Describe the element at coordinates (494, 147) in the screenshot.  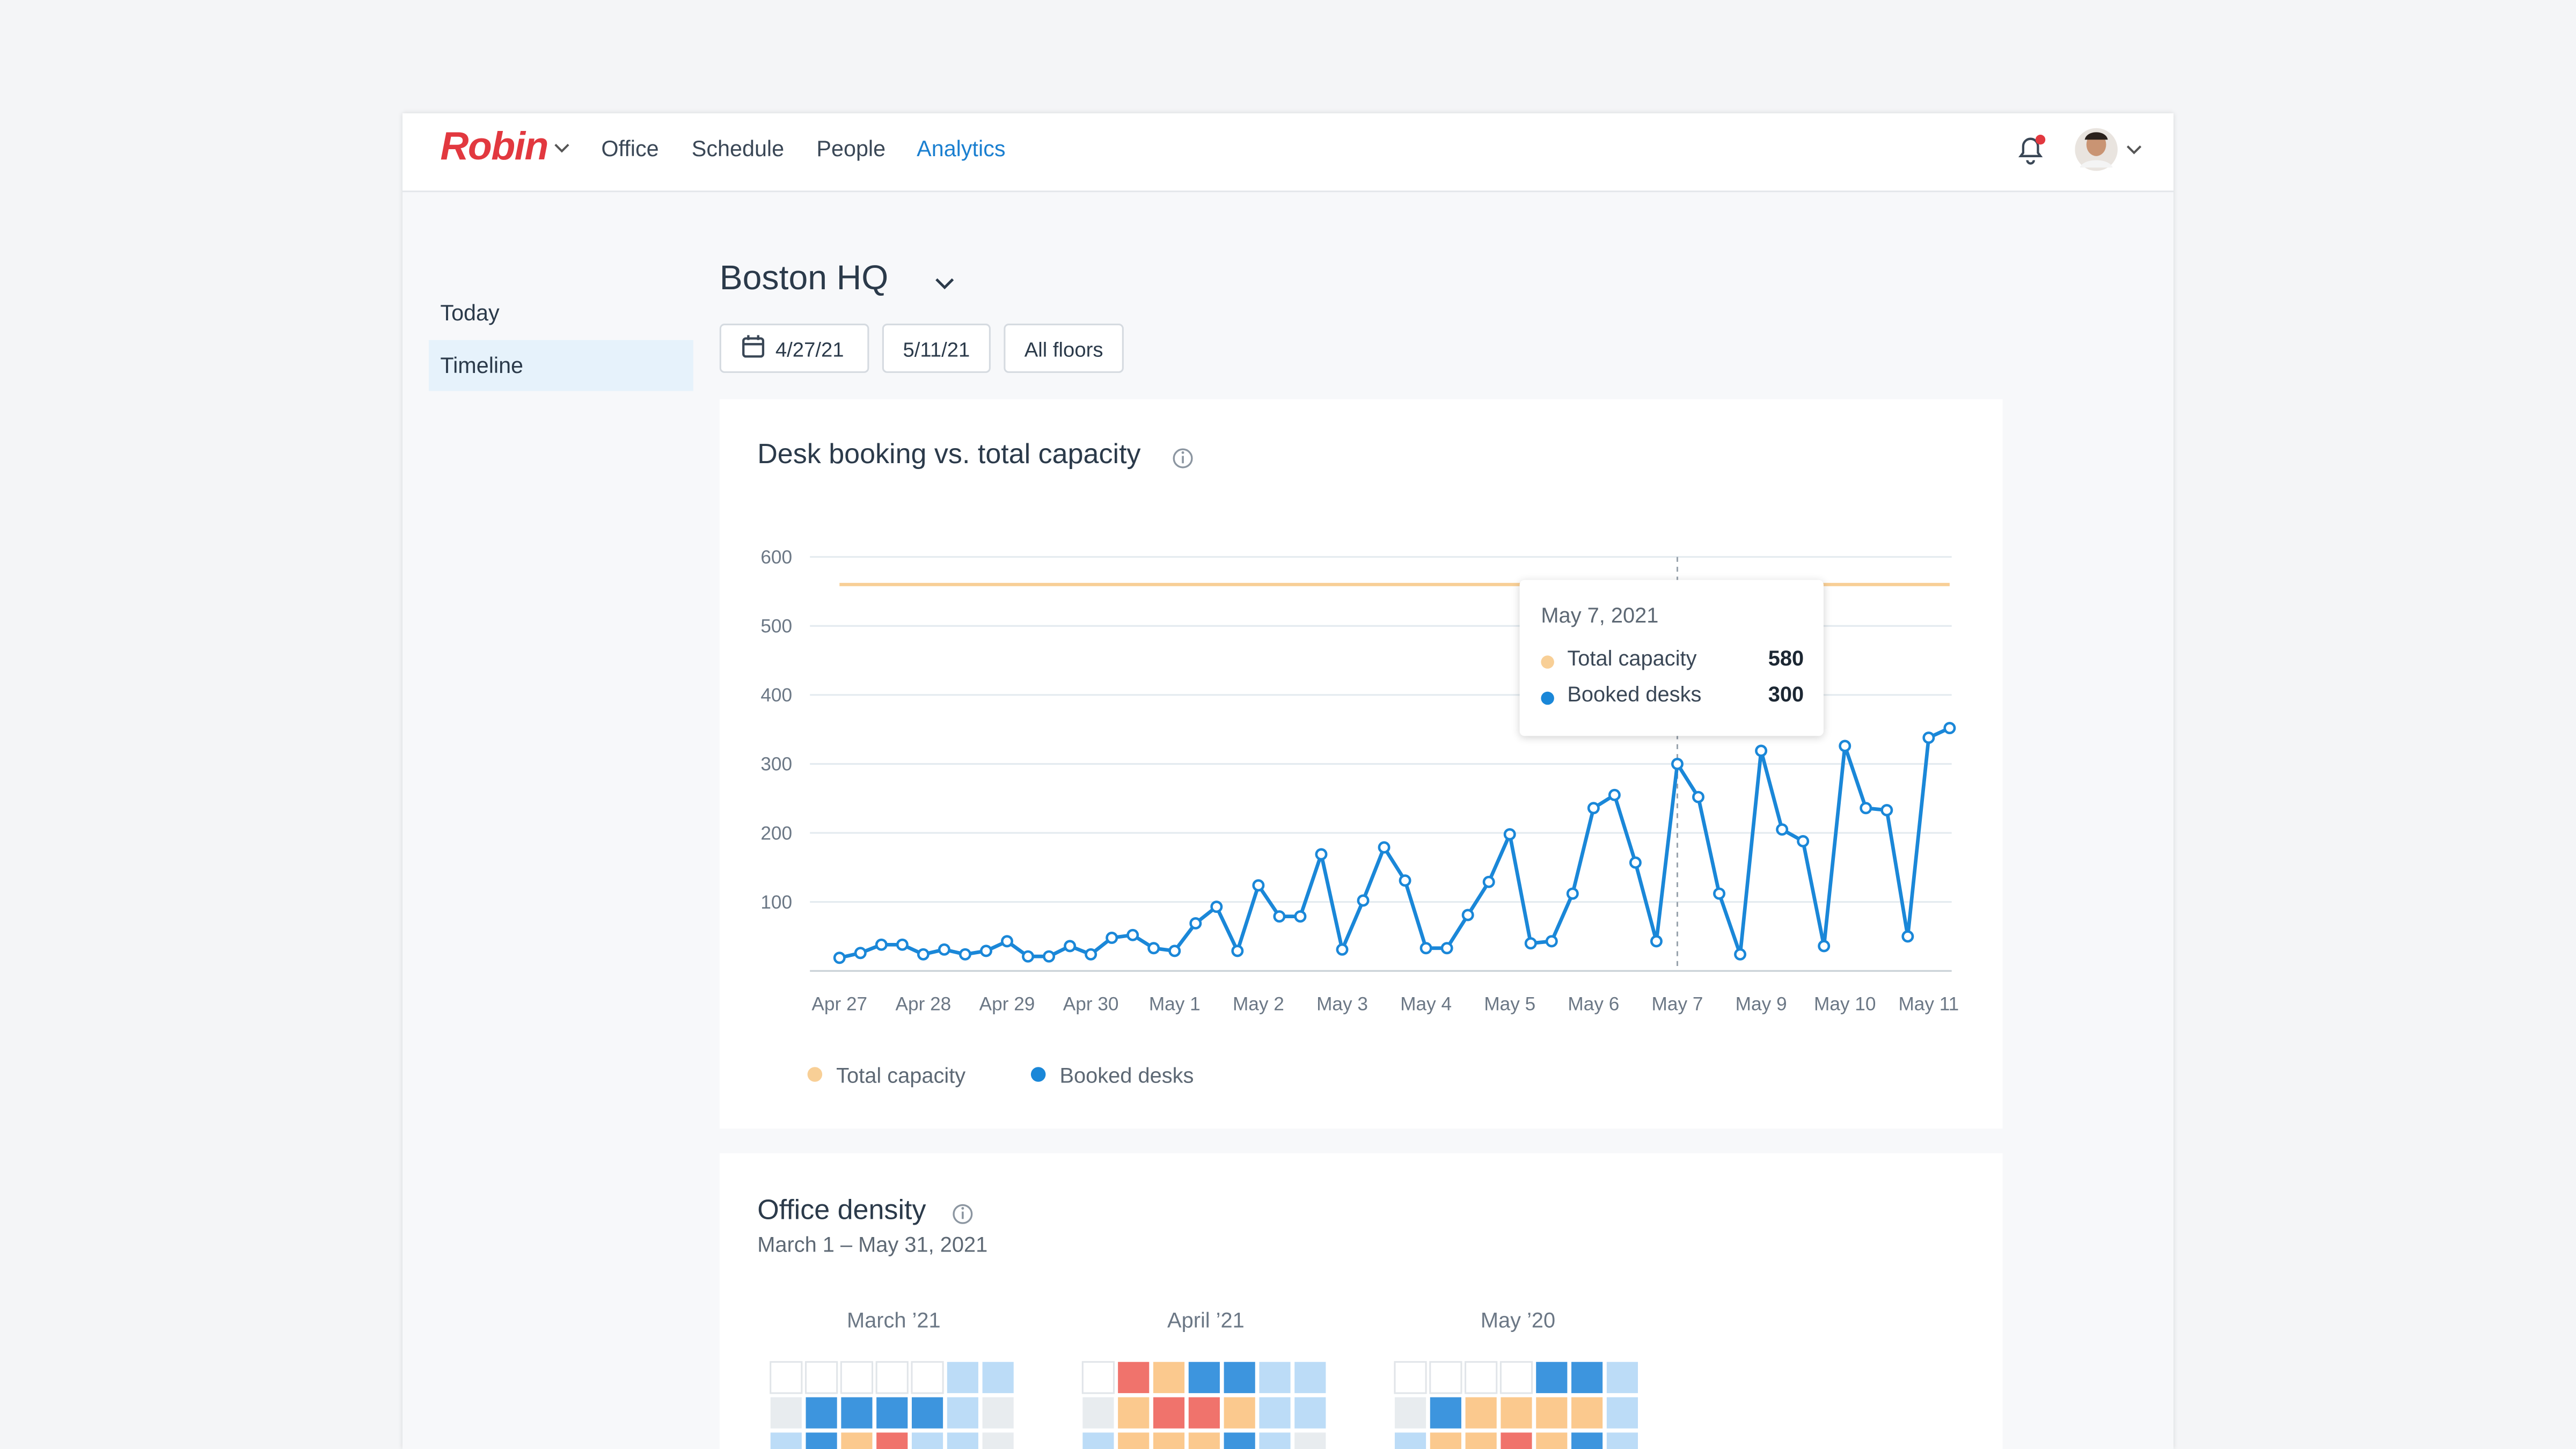
I see `logo: Robin` at that location.